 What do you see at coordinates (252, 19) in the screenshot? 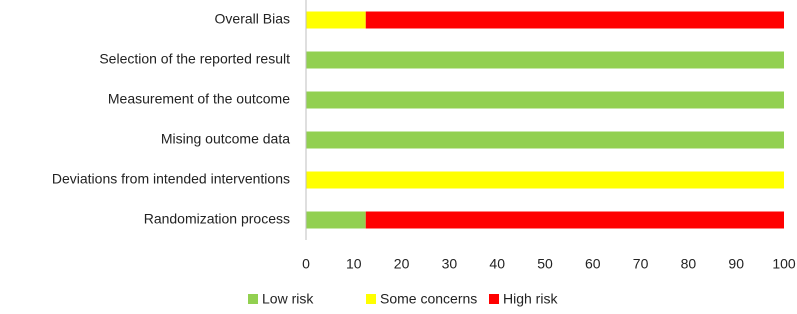
I see `y-tick-label: Overall Bias` at bounding box center [252, 19].